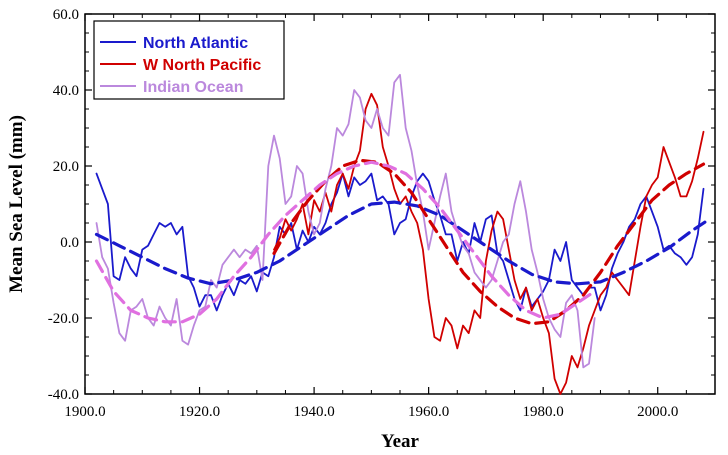  I want to click on y-tick-label: -20.0, so click(63, 319).